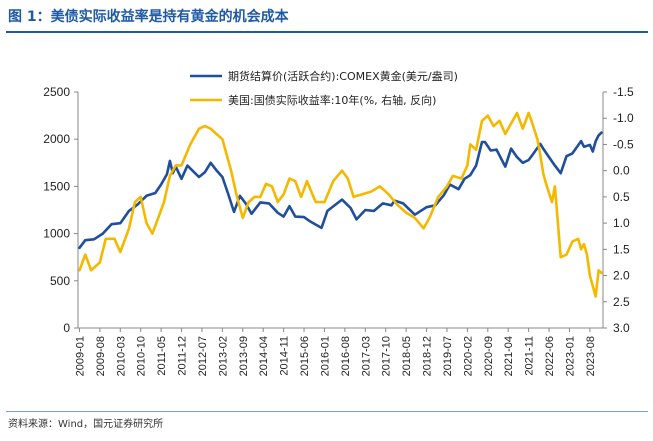  I want to click on x-tick-label: 2013-02, so click(223, 356).